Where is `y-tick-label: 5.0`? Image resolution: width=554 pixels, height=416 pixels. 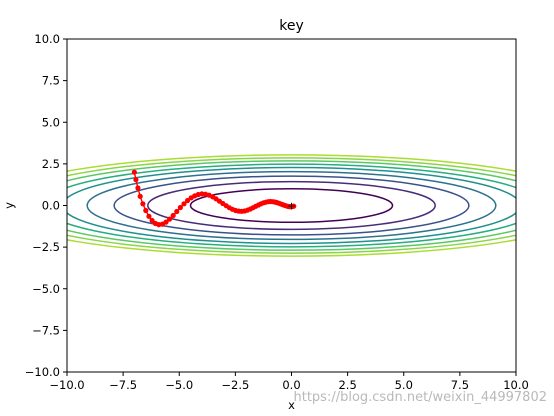 y-tick-label: 5.0 is located at coordinates (51, 122).